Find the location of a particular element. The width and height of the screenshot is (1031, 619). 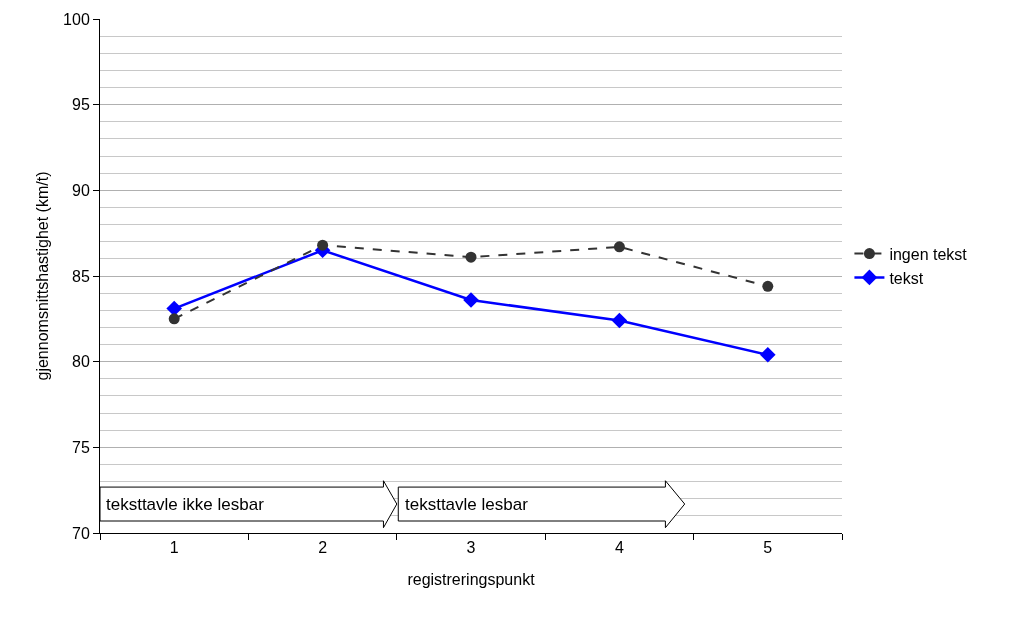

x-tick-label: 4 is located at coordinates (619, 548).